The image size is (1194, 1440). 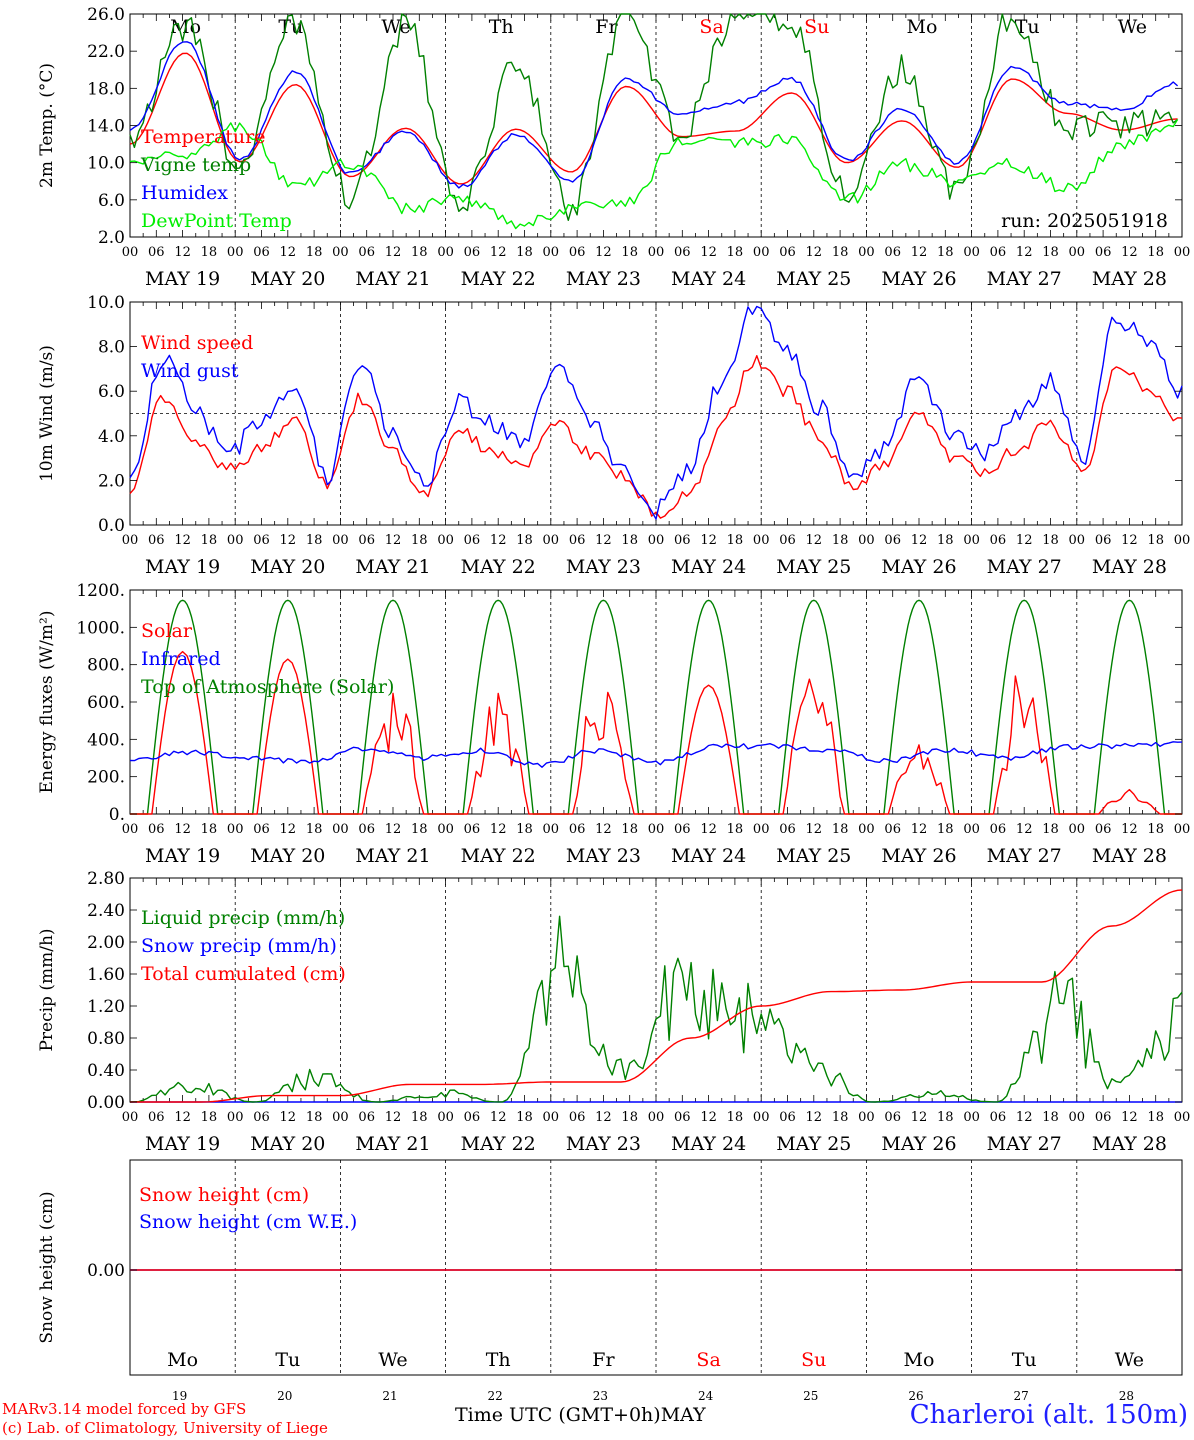 What do you see at coordinates (190, 371) in the screenshot?
I see `legend-entry: Wind gust` at bounding box center [190, 371].